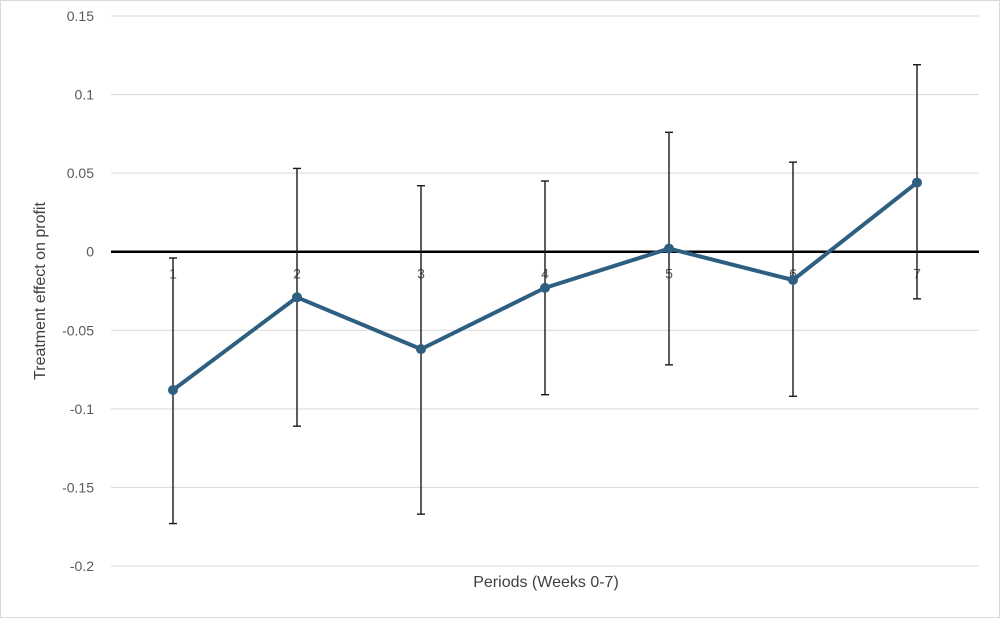  Describe the element at coordinates (40, 291) in the screenshot. I see `y-axis-label: Treatment effect on profit` at that location.